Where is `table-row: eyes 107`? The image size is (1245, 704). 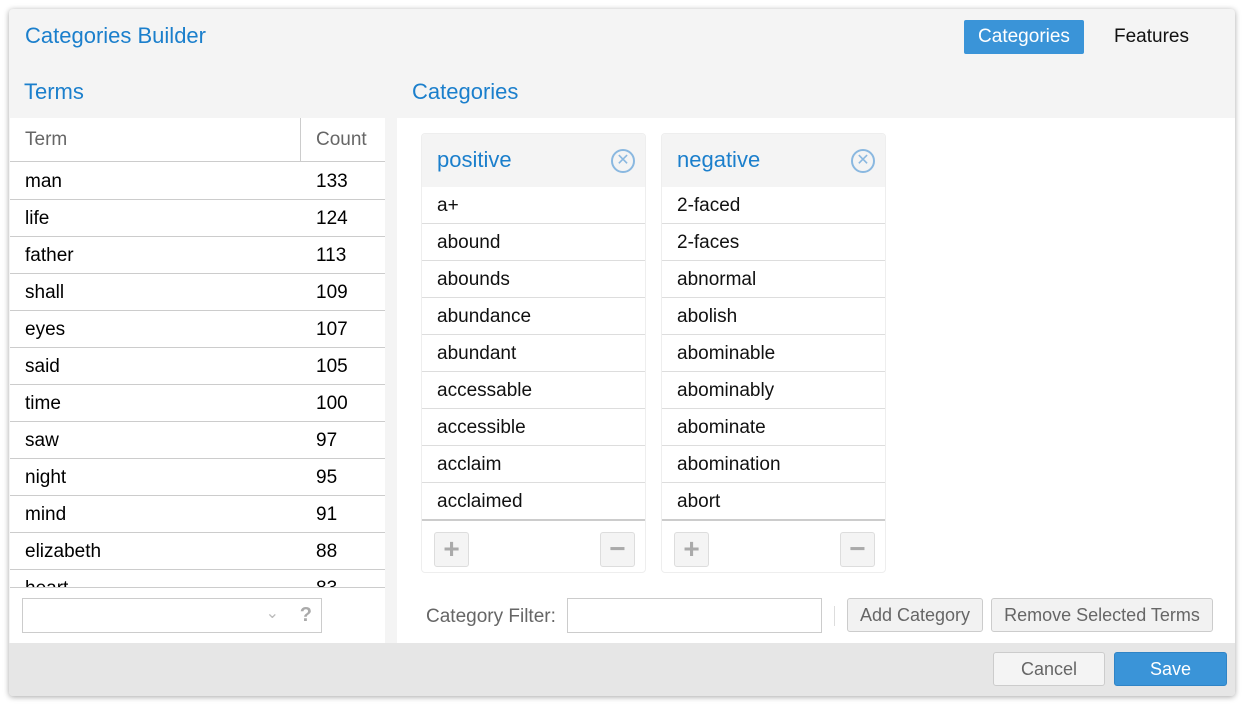
table-row: eyes 107 is located at coordinates (197, 329).